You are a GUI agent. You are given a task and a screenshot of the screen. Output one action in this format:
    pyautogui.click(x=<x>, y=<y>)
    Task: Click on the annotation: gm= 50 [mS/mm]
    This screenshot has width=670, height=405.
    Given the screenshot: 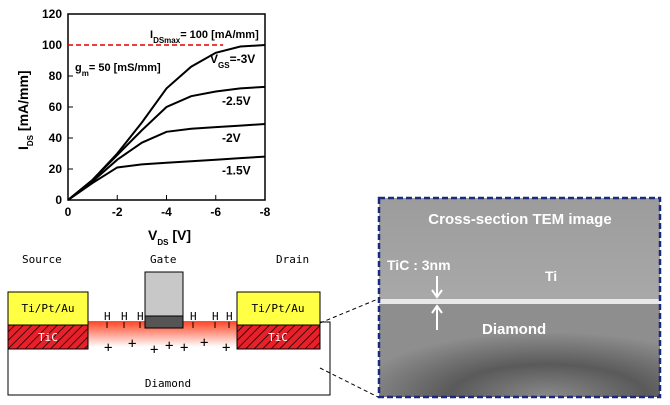 What is the action you would take?
    pyautogui.click(x=118, y=70)
    